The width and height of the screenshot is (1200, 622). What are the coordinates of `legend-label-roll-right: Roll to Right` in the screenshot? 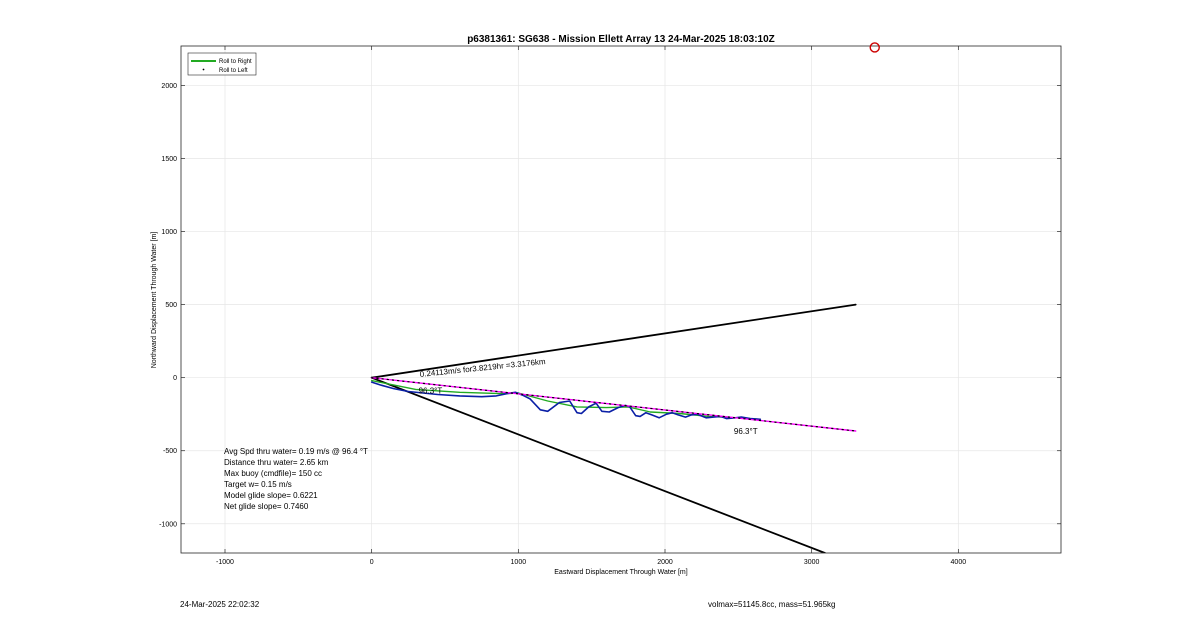 It's located at (235, 62).